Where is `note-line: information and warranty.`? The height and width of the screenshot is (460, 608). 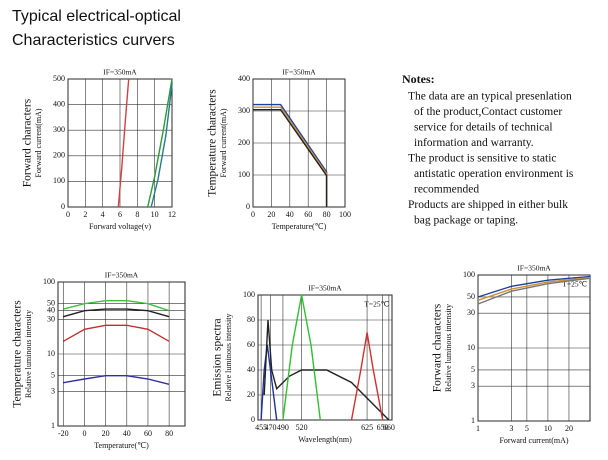 note-line: information and warranty. is located at coordinates (474, 143).